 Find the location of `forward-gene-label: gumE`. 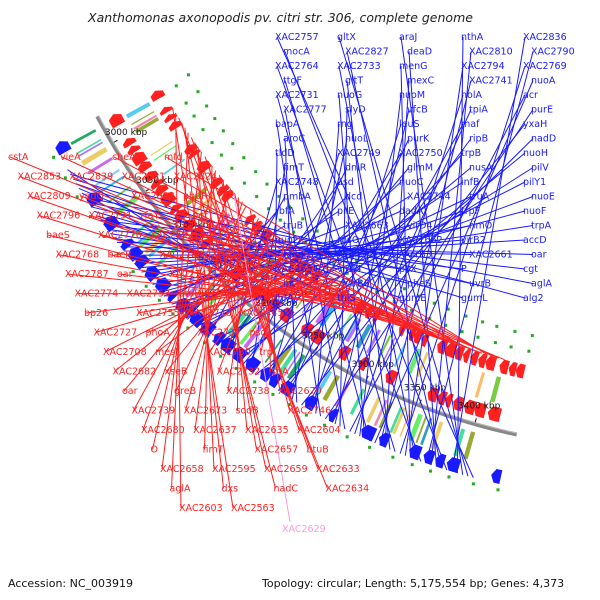

forward-gene-label: gumE is located at coordinates (412, 298).